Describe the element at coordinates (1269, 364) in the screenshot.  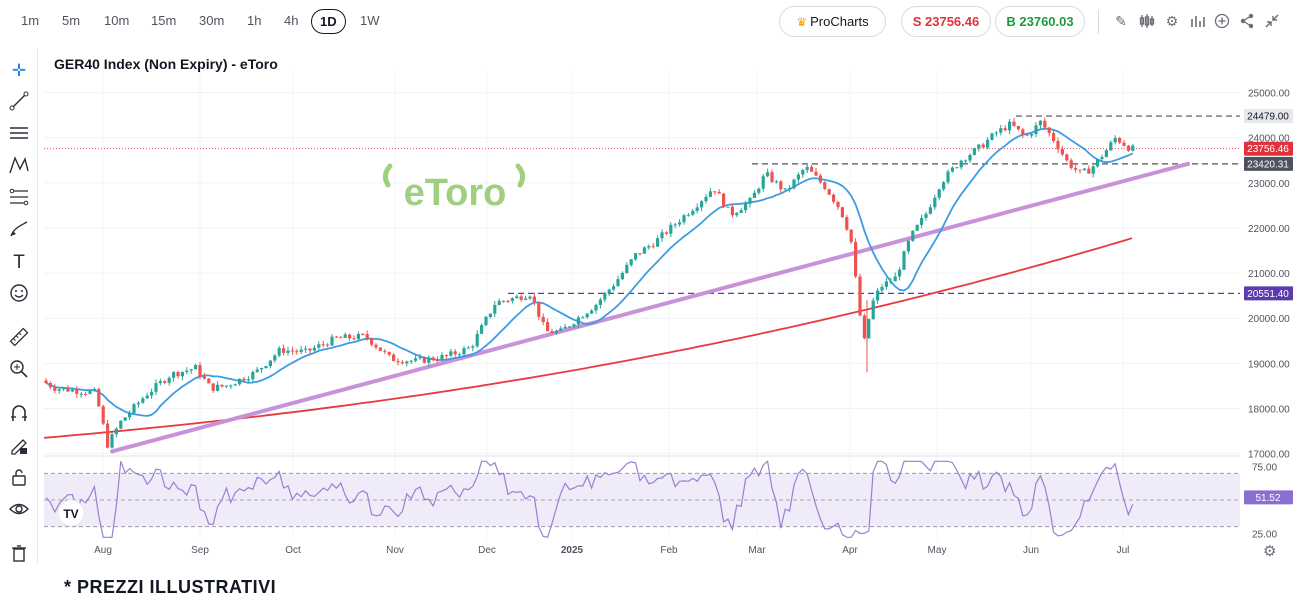
I see `y-tick-label: 19000.00` at that location.